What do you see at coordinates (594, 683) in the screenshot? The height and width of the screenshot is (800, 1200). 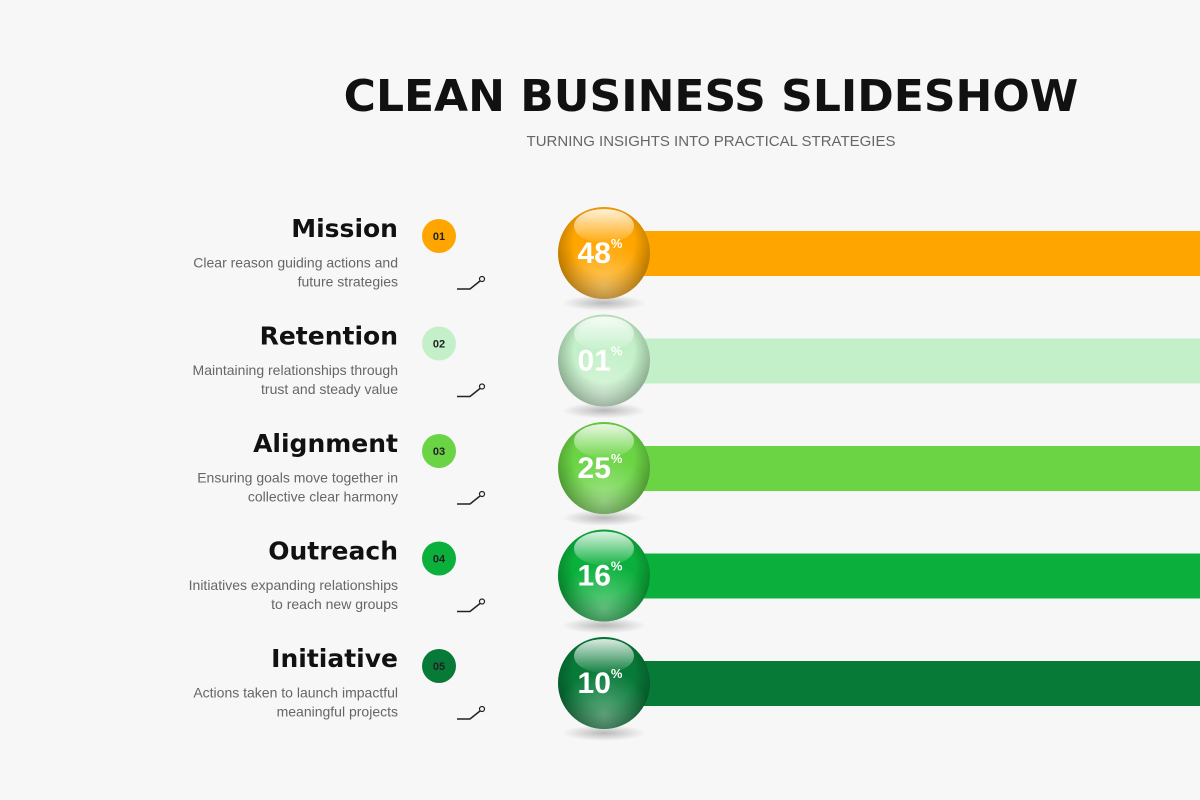 I see `percent: 10` at bounding box center [594, 683].